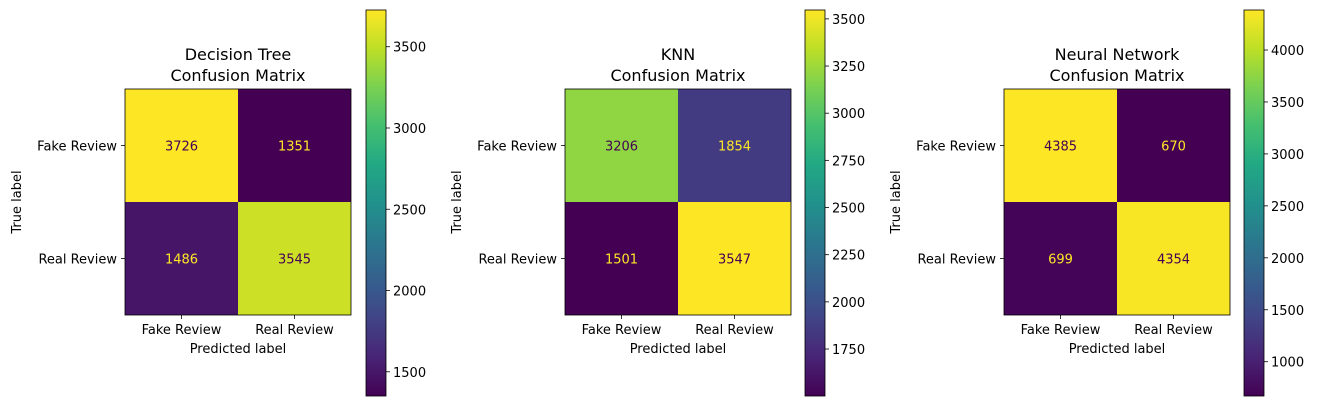 This screenshot has height=405, width=1318. Describe the element at coordinates (848, 67) in the screenshot. I see `colorbar-tick-label: 3250` at that location.